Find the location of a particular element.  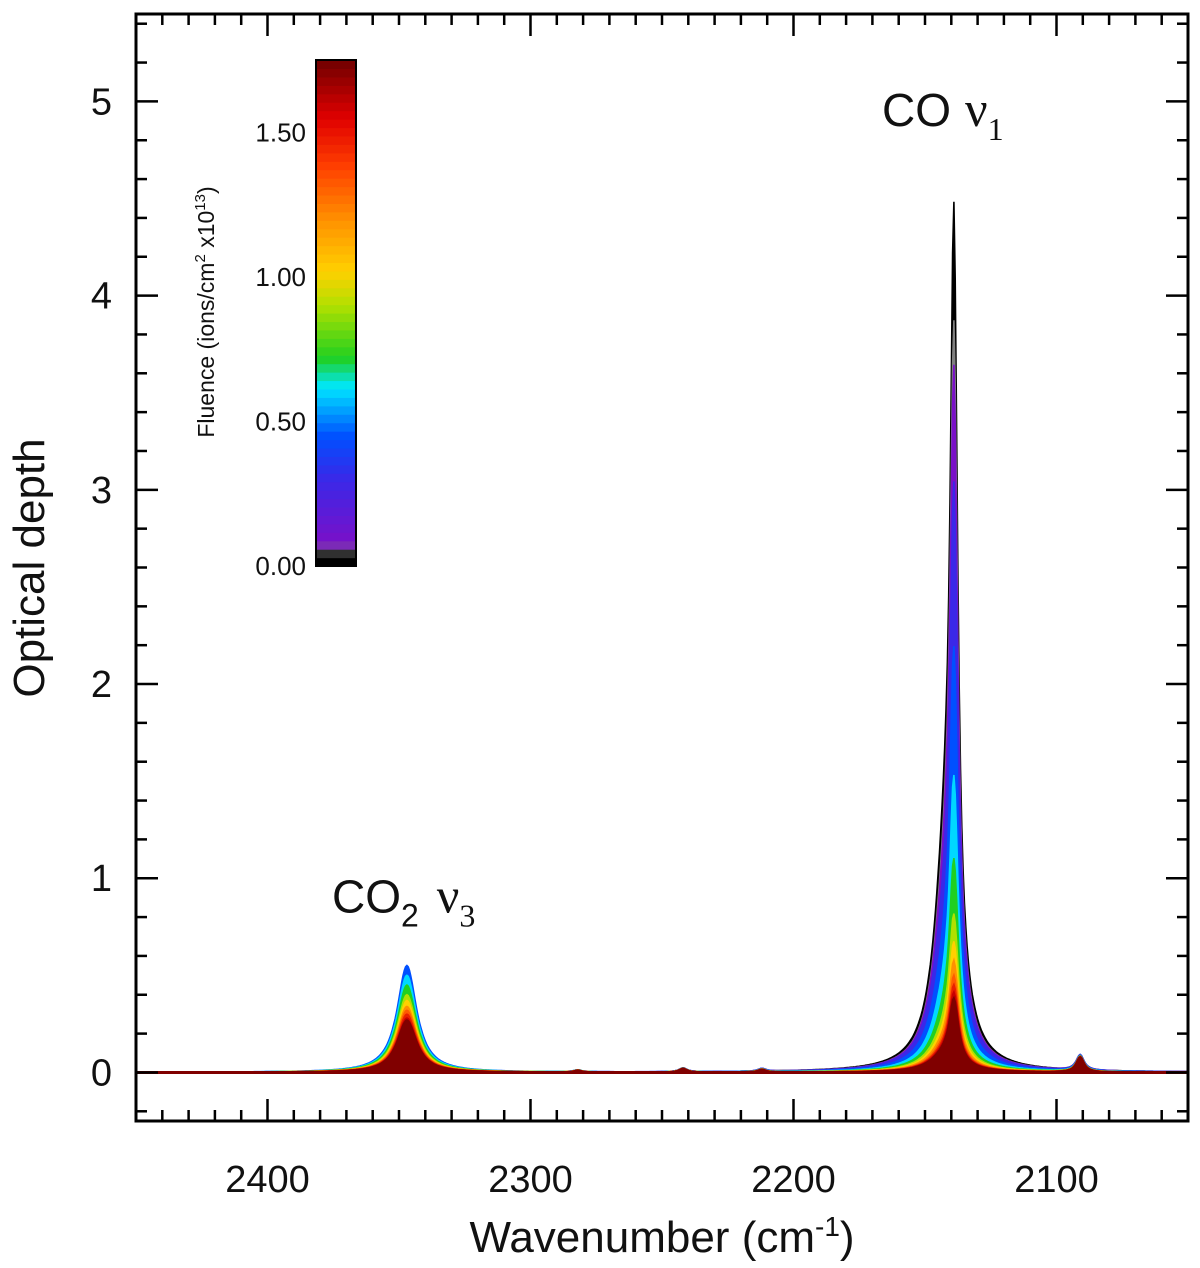

x-tick-label: 2100 is located at coordinates (1056, 1180).